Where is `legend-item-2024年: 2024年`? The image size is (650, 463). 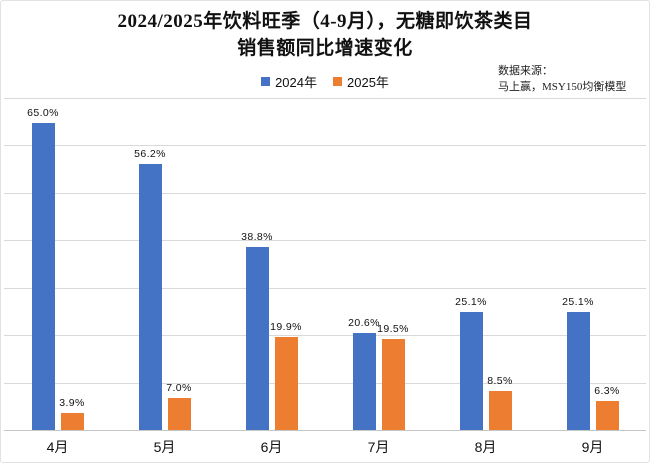
legend-item-2024年: 2024年 is located at coordinates (289, 81).